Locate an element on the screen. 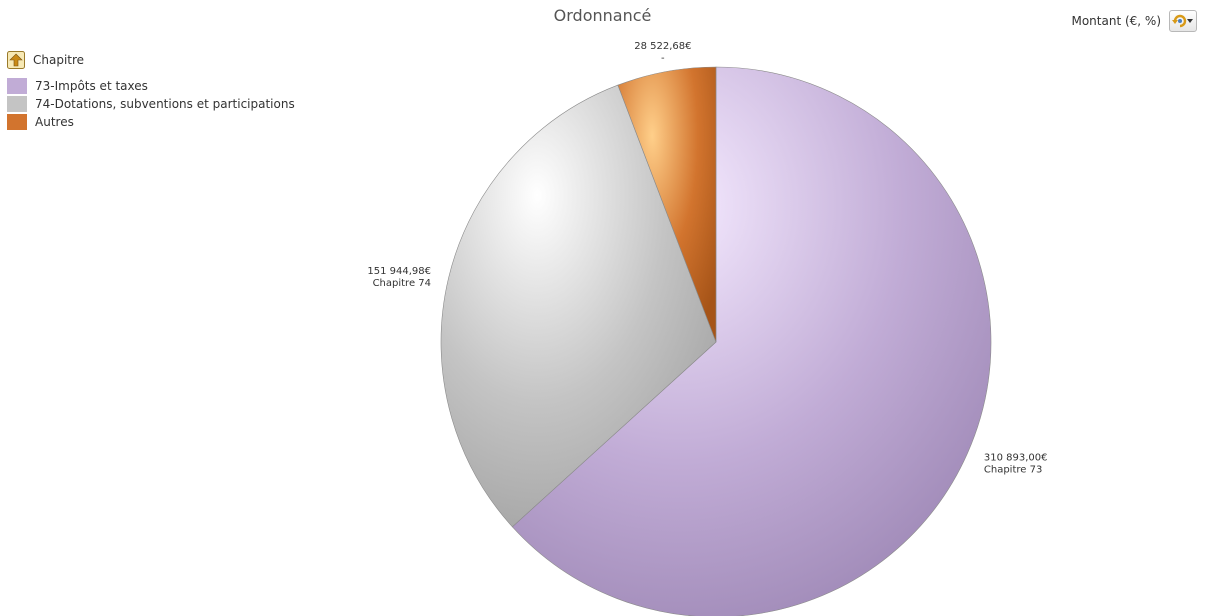  legend-item-73: 73-Impôts et taxes is located at coordinates (151, 86).